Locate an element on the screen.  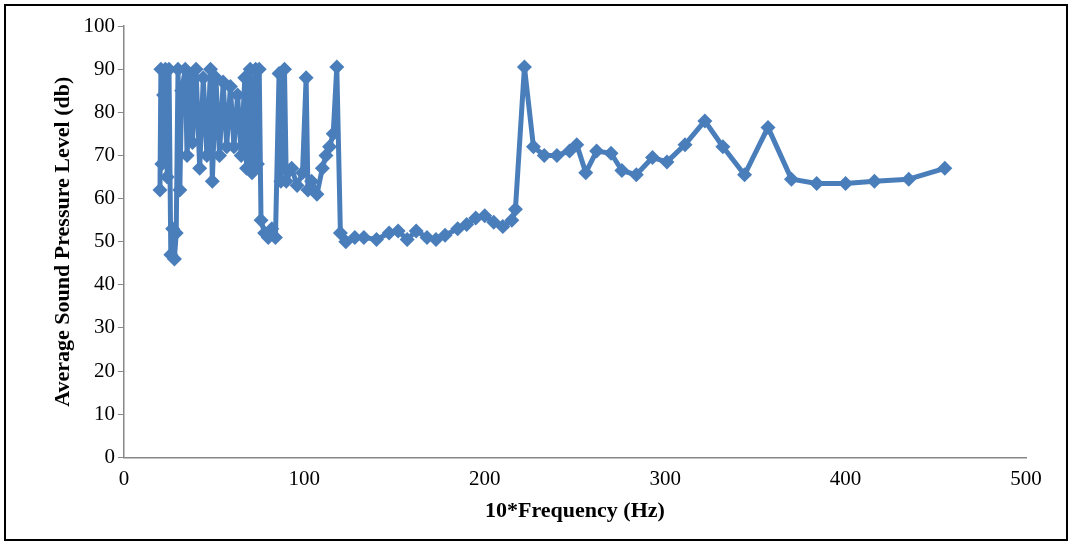
y-tick-label: 80 is located at coordinates (104, 110).